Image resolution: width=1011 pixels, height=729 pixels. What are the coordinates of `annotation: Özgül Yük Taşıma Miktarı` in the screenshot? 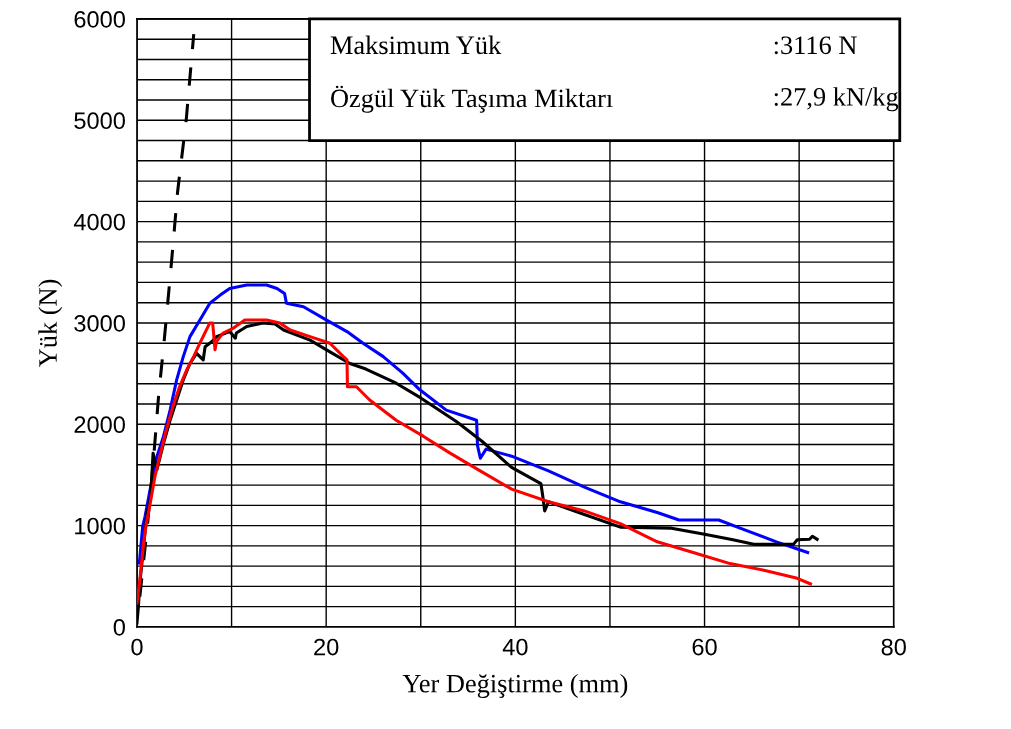 It's located at (472, 99).